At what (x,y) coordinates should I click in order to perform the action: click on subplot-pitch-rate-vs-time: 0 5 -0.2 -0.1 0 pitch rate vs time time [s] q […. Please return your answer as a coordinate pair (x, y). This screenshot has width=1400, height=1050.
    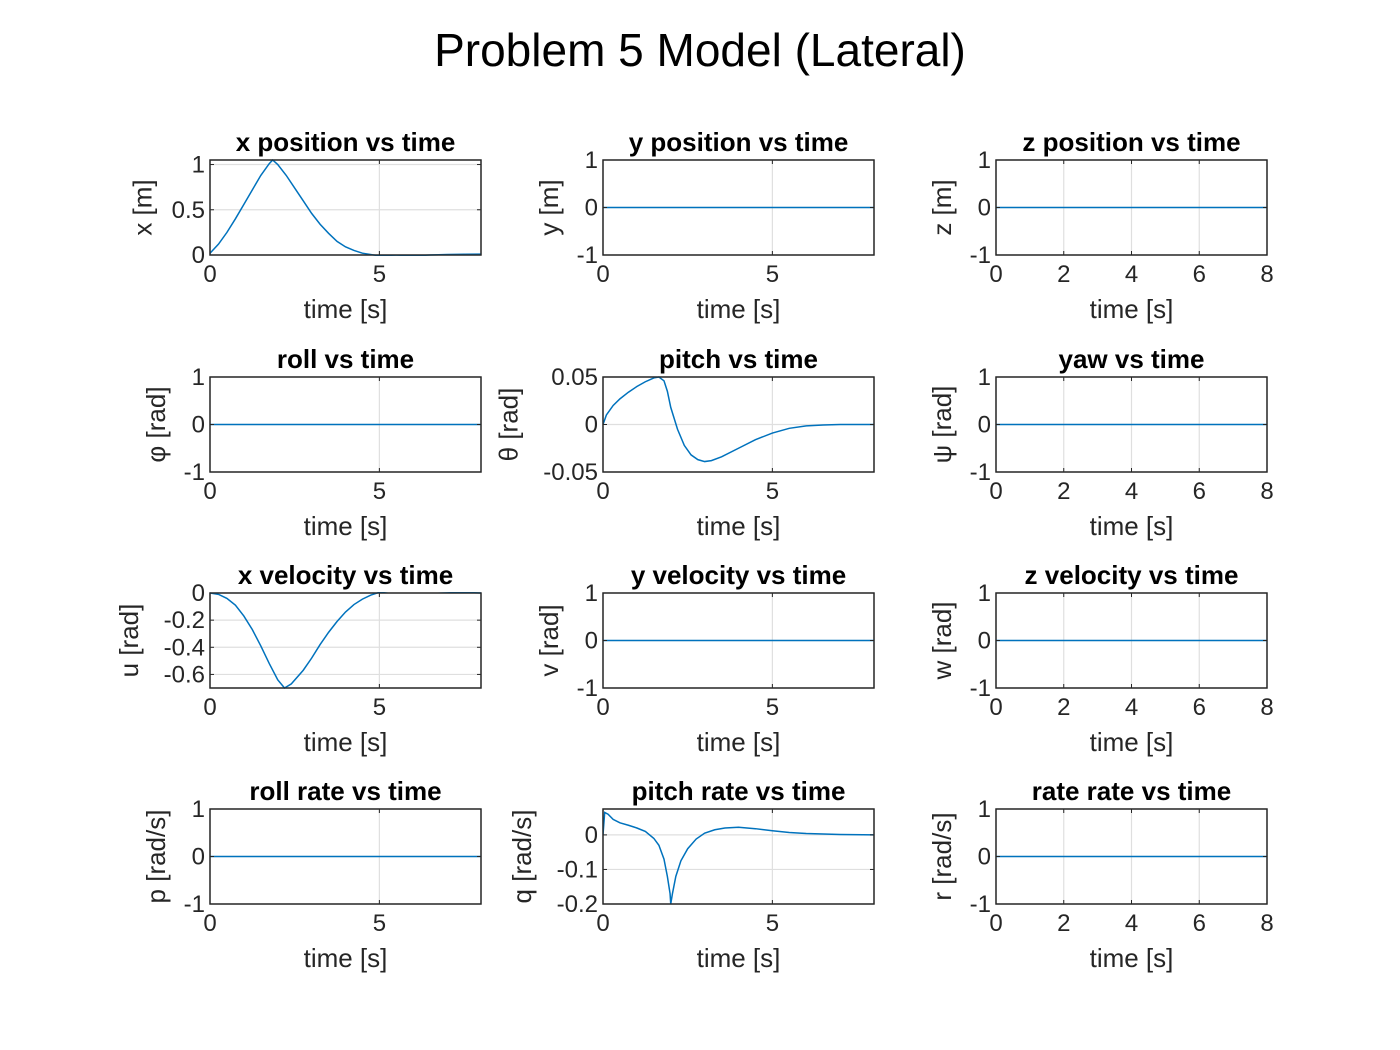
    Looking at the image, I should click on (691, 874).